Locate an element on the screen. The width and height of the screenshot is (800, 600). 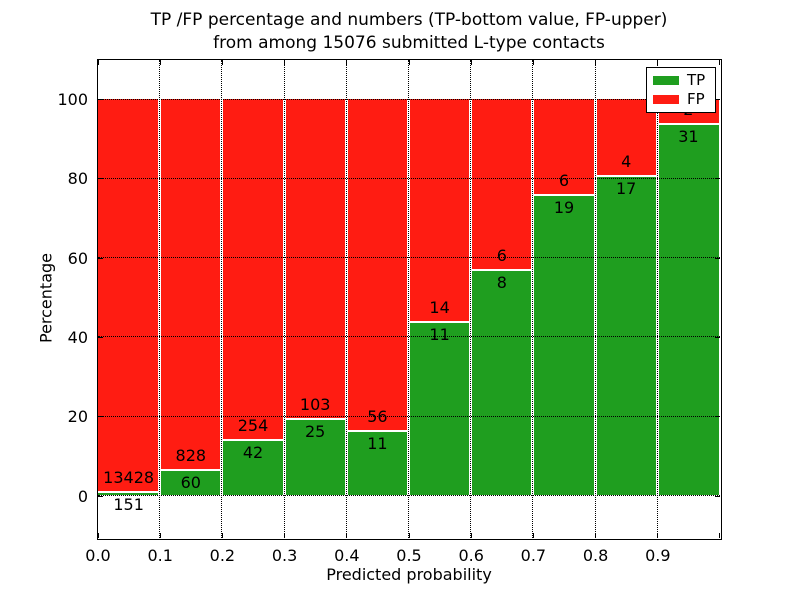
legend: TP FP is located at coordinates (681, 90).